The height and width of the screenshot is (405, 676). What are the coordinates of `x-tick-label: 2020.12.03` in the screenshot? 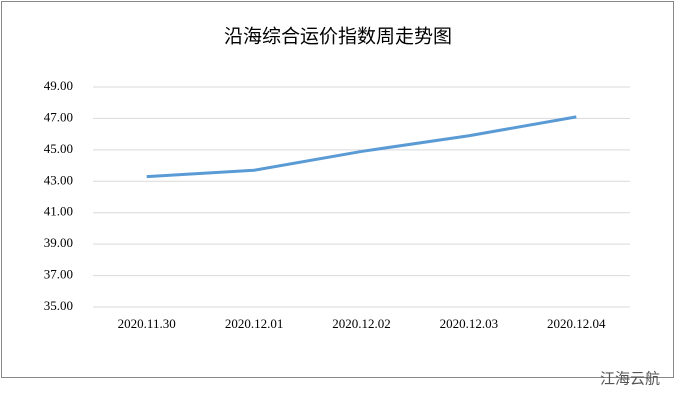 It's located at (469, 323).